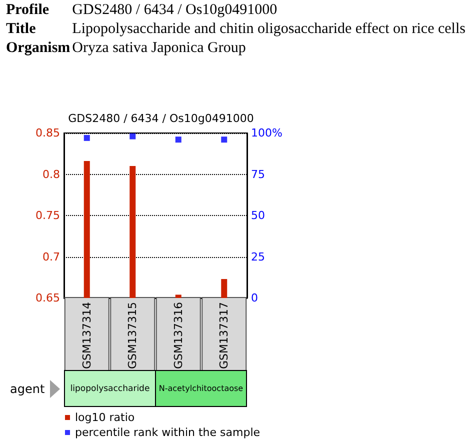 This screenshot has width=473, height=443. What do you see at coordinates (21, 30) in the screenshot?
I see `text: Title` at bounding box center [21, 30].